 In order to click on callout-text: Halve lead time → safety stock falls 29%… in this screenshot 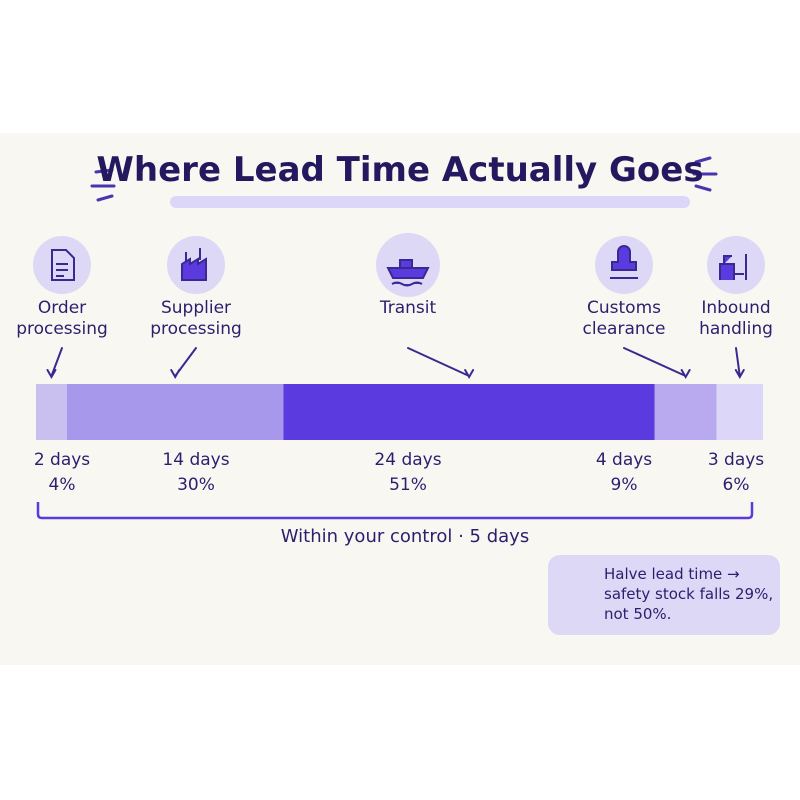, I will do `click(689, 594)`.